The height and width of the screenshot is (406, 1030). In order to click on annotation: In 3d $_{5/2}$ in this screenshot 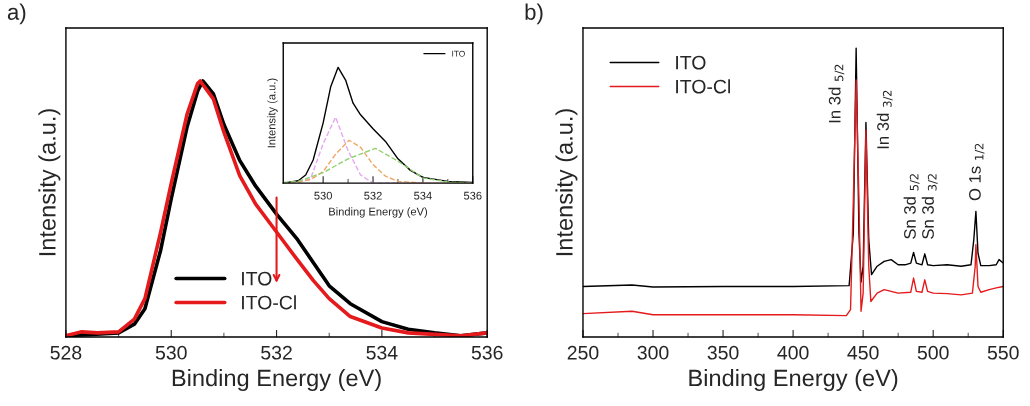, I will do `click(836, 93)`.